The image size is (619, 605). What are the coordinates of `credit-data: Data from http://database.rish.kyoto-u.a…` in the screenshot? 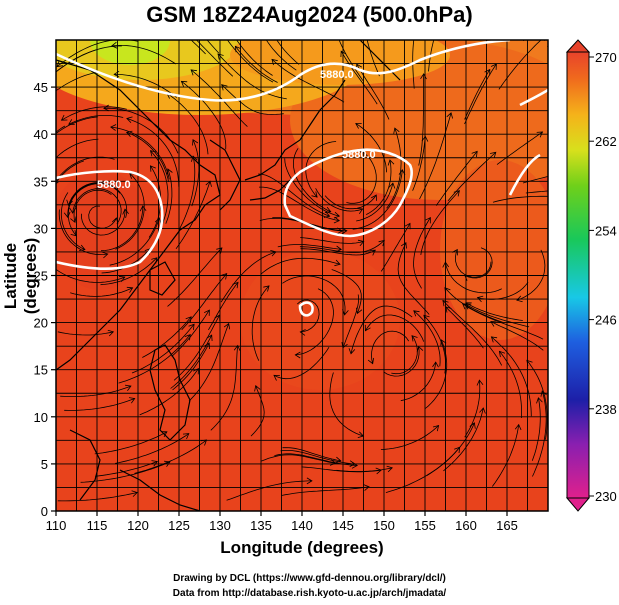 It's located at (309, 593).